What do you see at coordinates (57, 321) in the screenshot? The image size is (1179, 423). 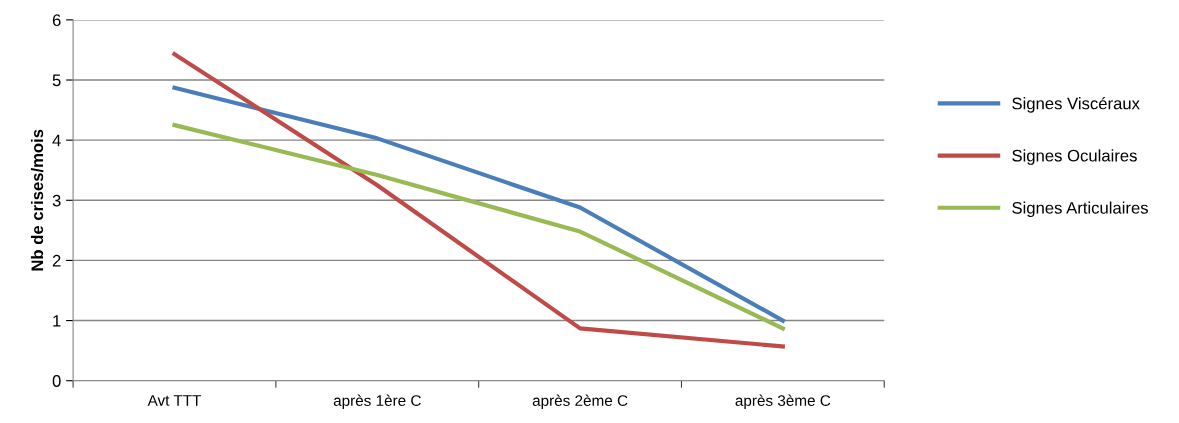 I see `y-tick-label: 1` at bounding box center [57, 321].